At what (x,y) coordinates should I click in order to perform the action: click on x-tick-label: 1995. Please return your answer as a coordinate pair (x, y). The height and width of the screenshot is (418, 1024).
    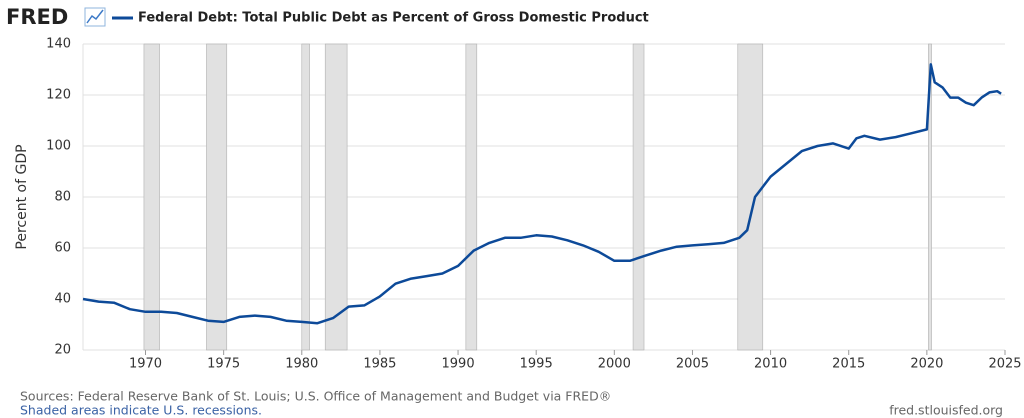
    Looking at the image, I should click on (536, 364).